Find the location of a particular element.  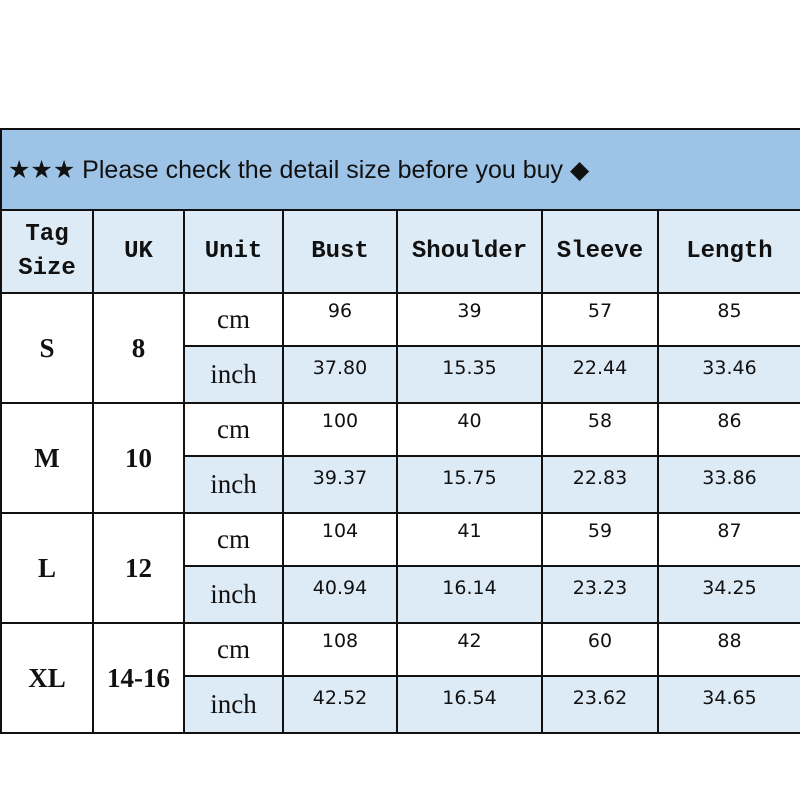

measurement-cell: 23.23 is located at coordinates (600, 594).